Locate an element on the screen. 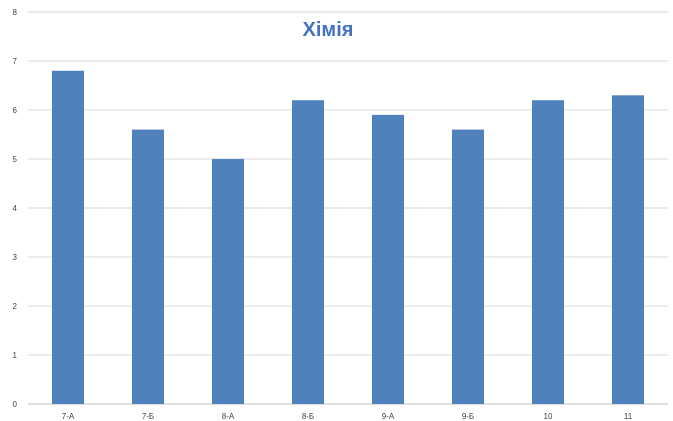 This screenshot has width=673, height=421. x-tick-label: 7-А is located at coordinates (68, 416).